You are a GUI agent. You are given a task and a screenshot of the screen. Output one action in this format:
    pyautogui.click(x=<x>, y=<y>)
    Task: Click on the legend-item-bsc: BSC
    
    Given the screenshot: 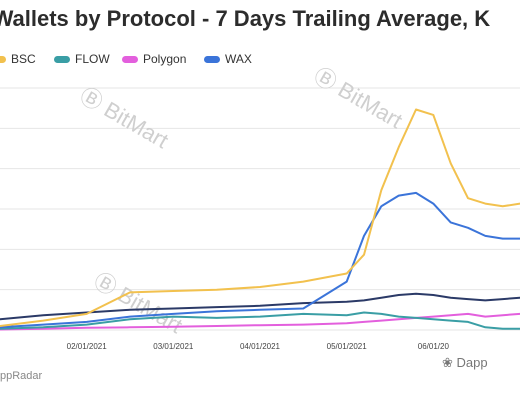 What is the action you would take?
    pyautogui.click(x=18, y=59)
    